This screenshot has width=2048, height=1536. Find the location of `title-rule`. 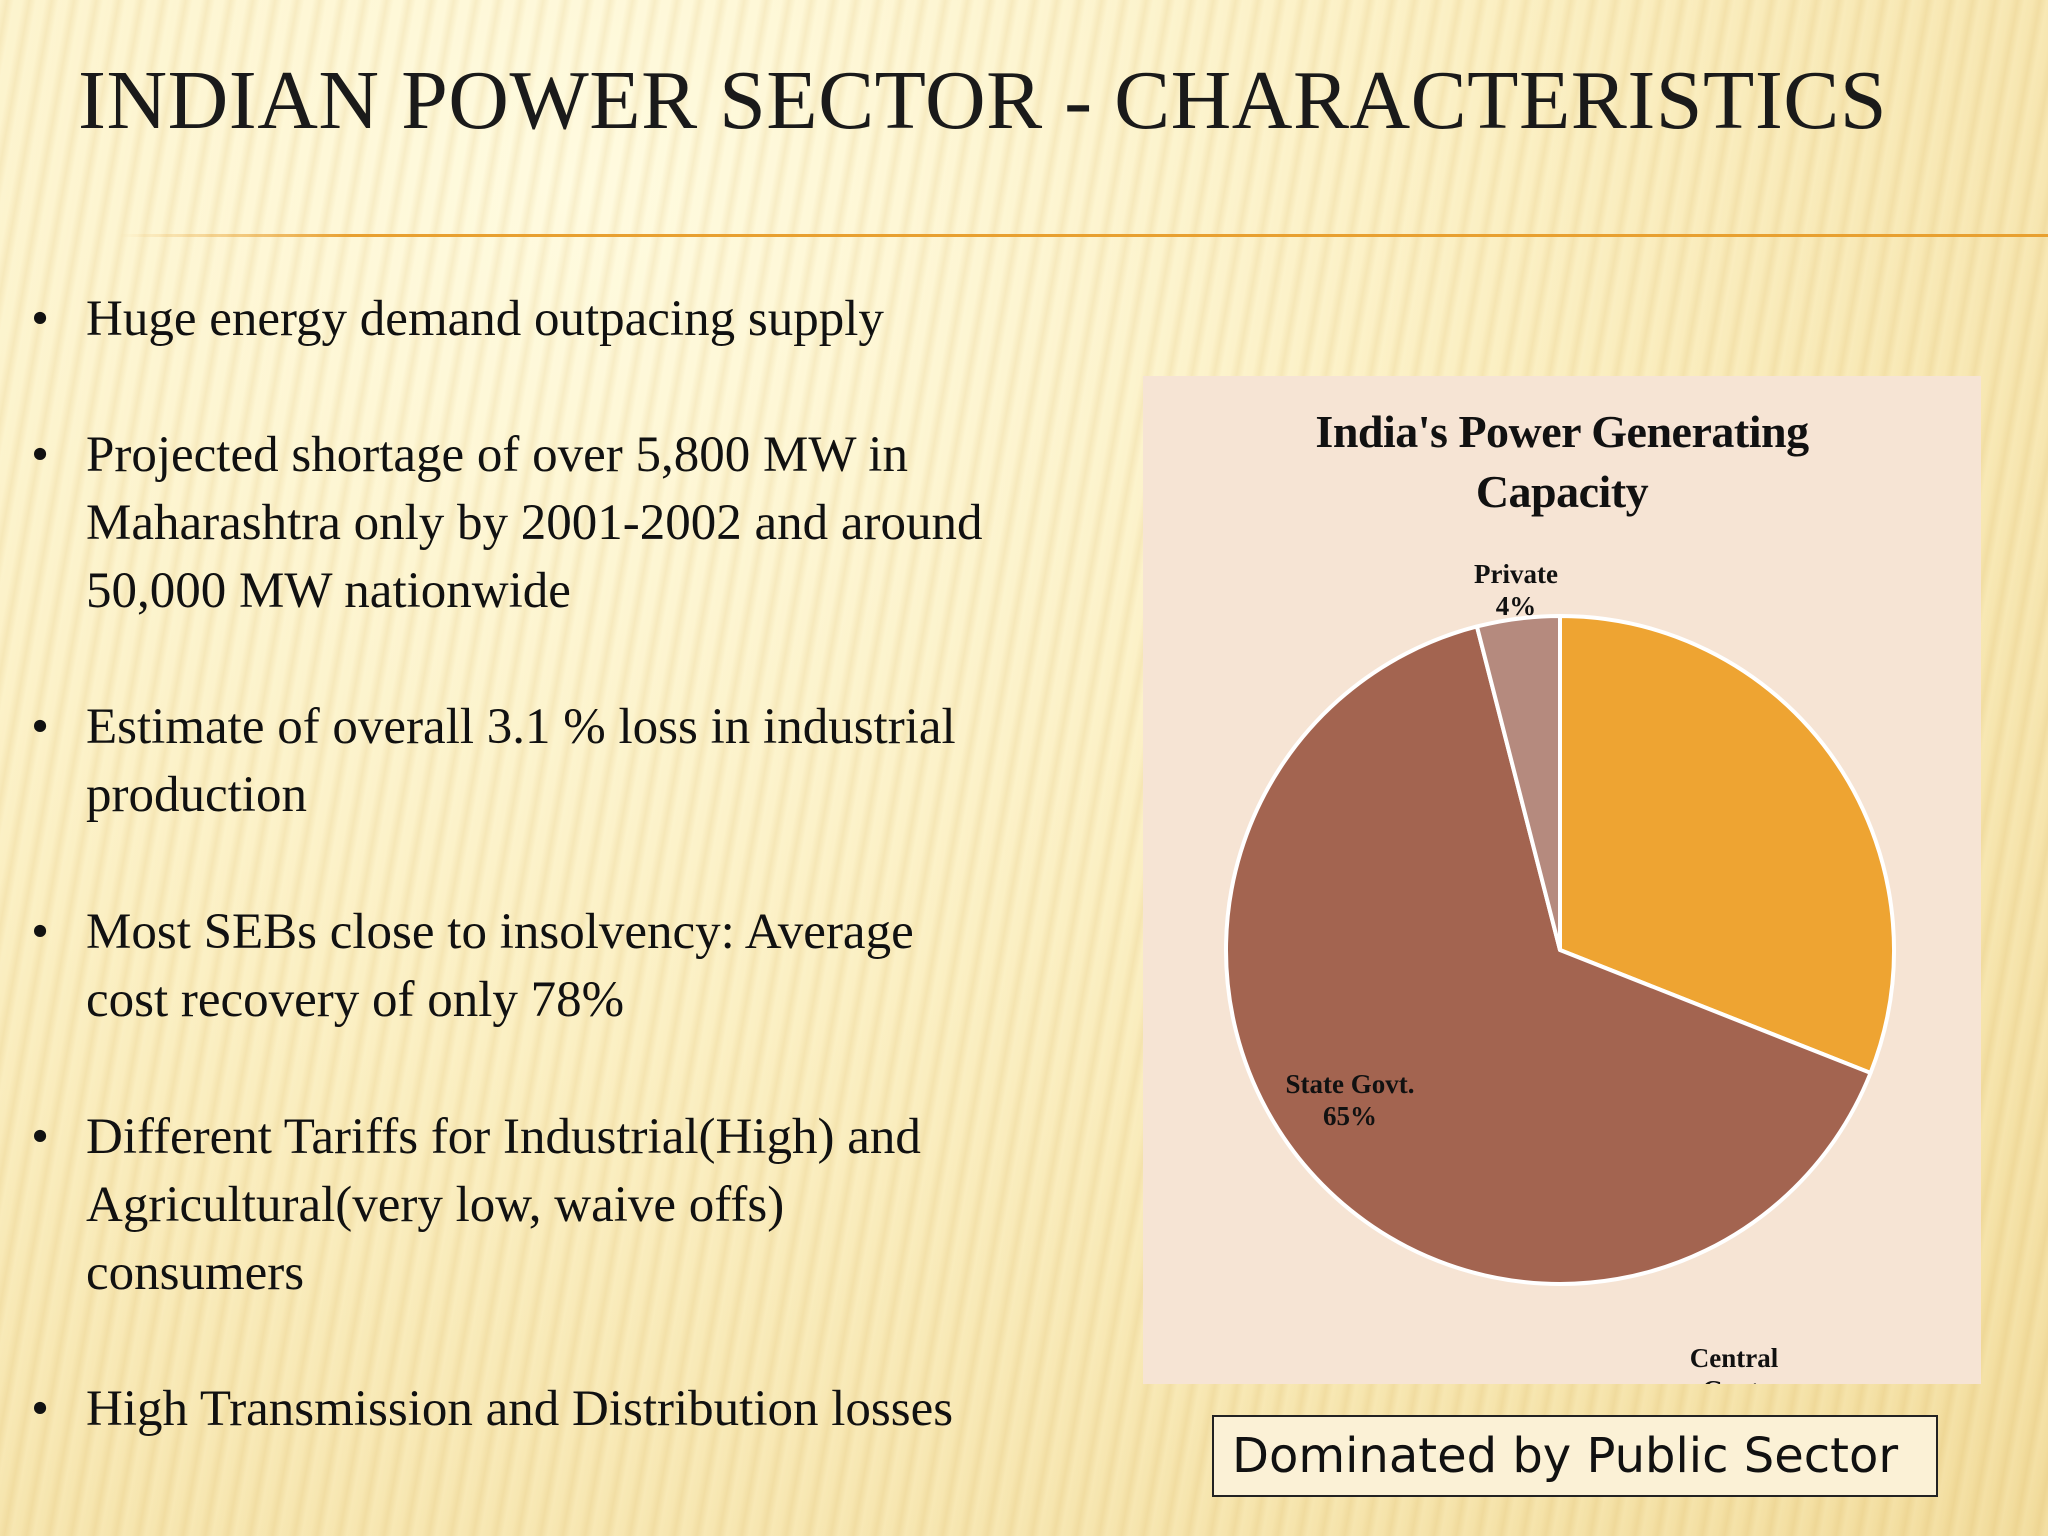

title-rule is located at coordinates (1084, 235).